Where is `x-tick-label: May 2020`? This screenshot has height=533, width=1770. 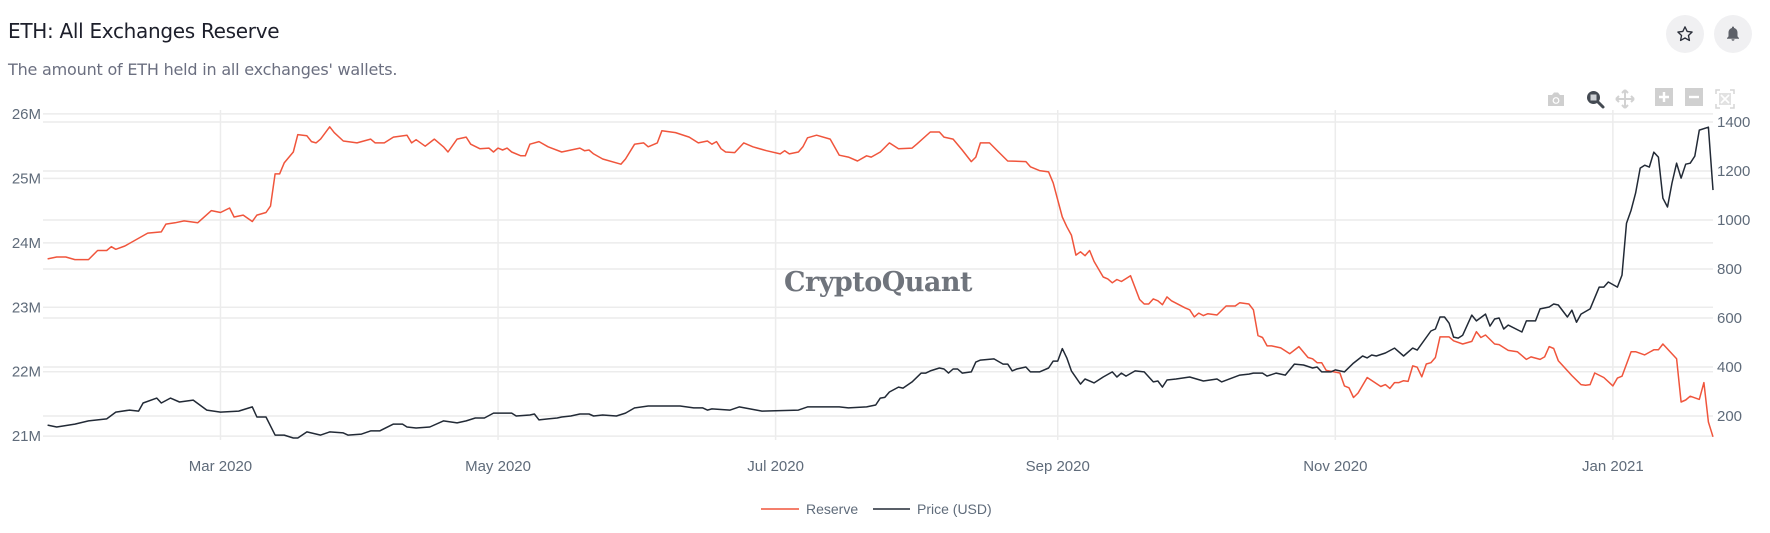
x-tick-label: May 2020 is located at coordinates (498, 466).